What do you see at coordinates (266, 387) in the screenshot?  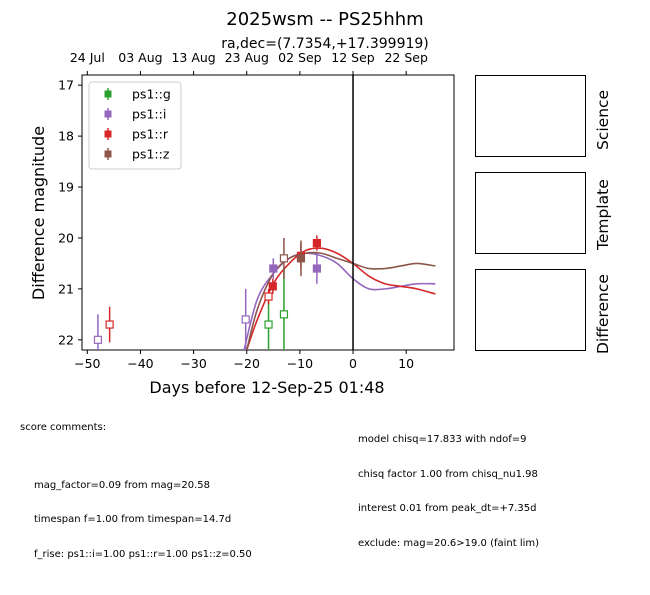 I see `x-axis-label: Days before 12-Sep-25 01:48` at bounding box center [266, 387].